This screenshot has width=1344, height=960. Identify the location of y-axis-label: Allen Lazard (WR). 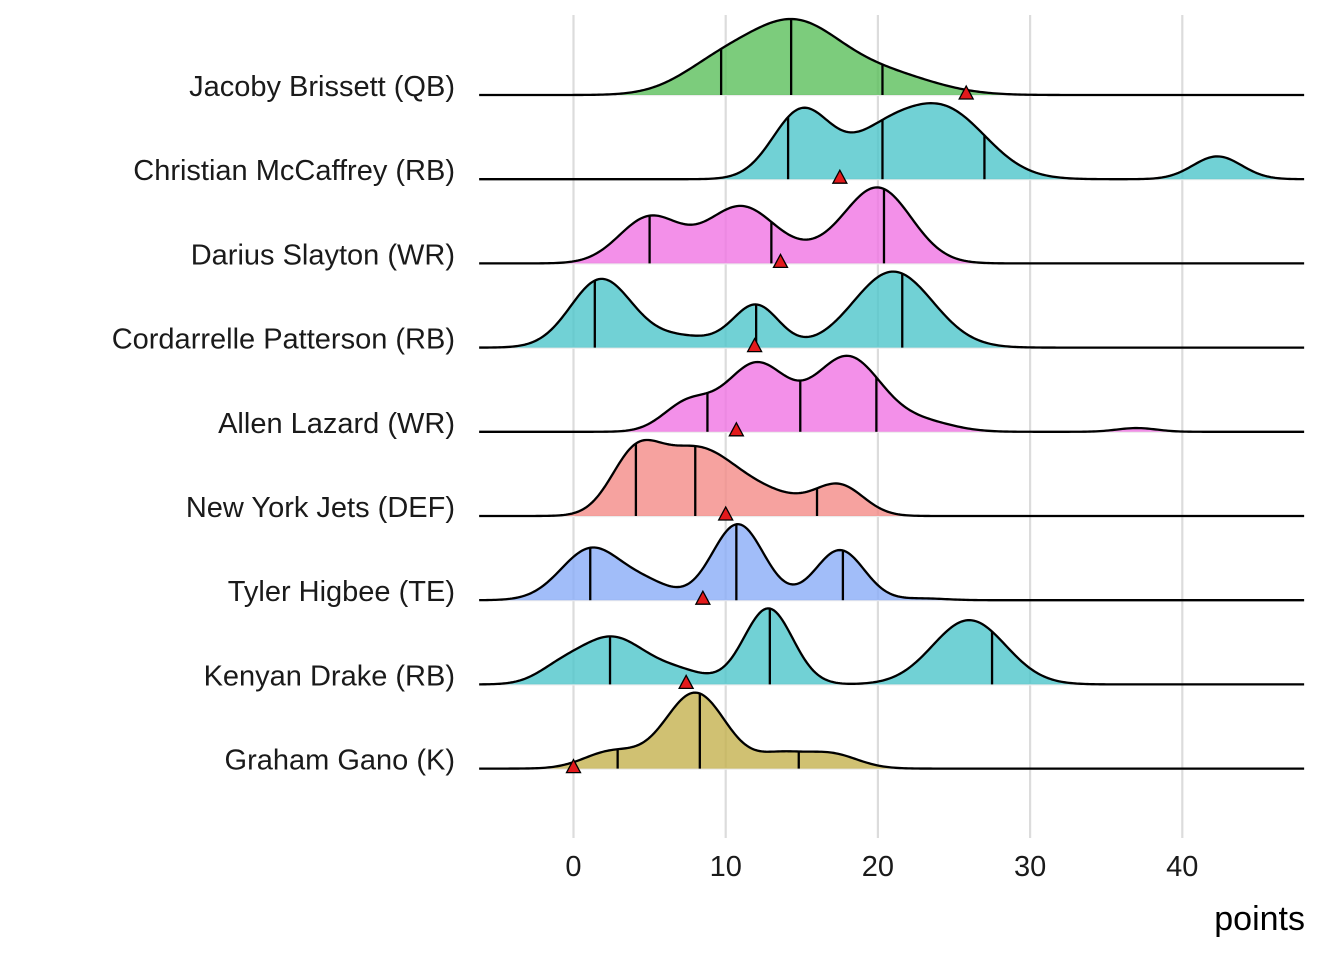
(336, 424).